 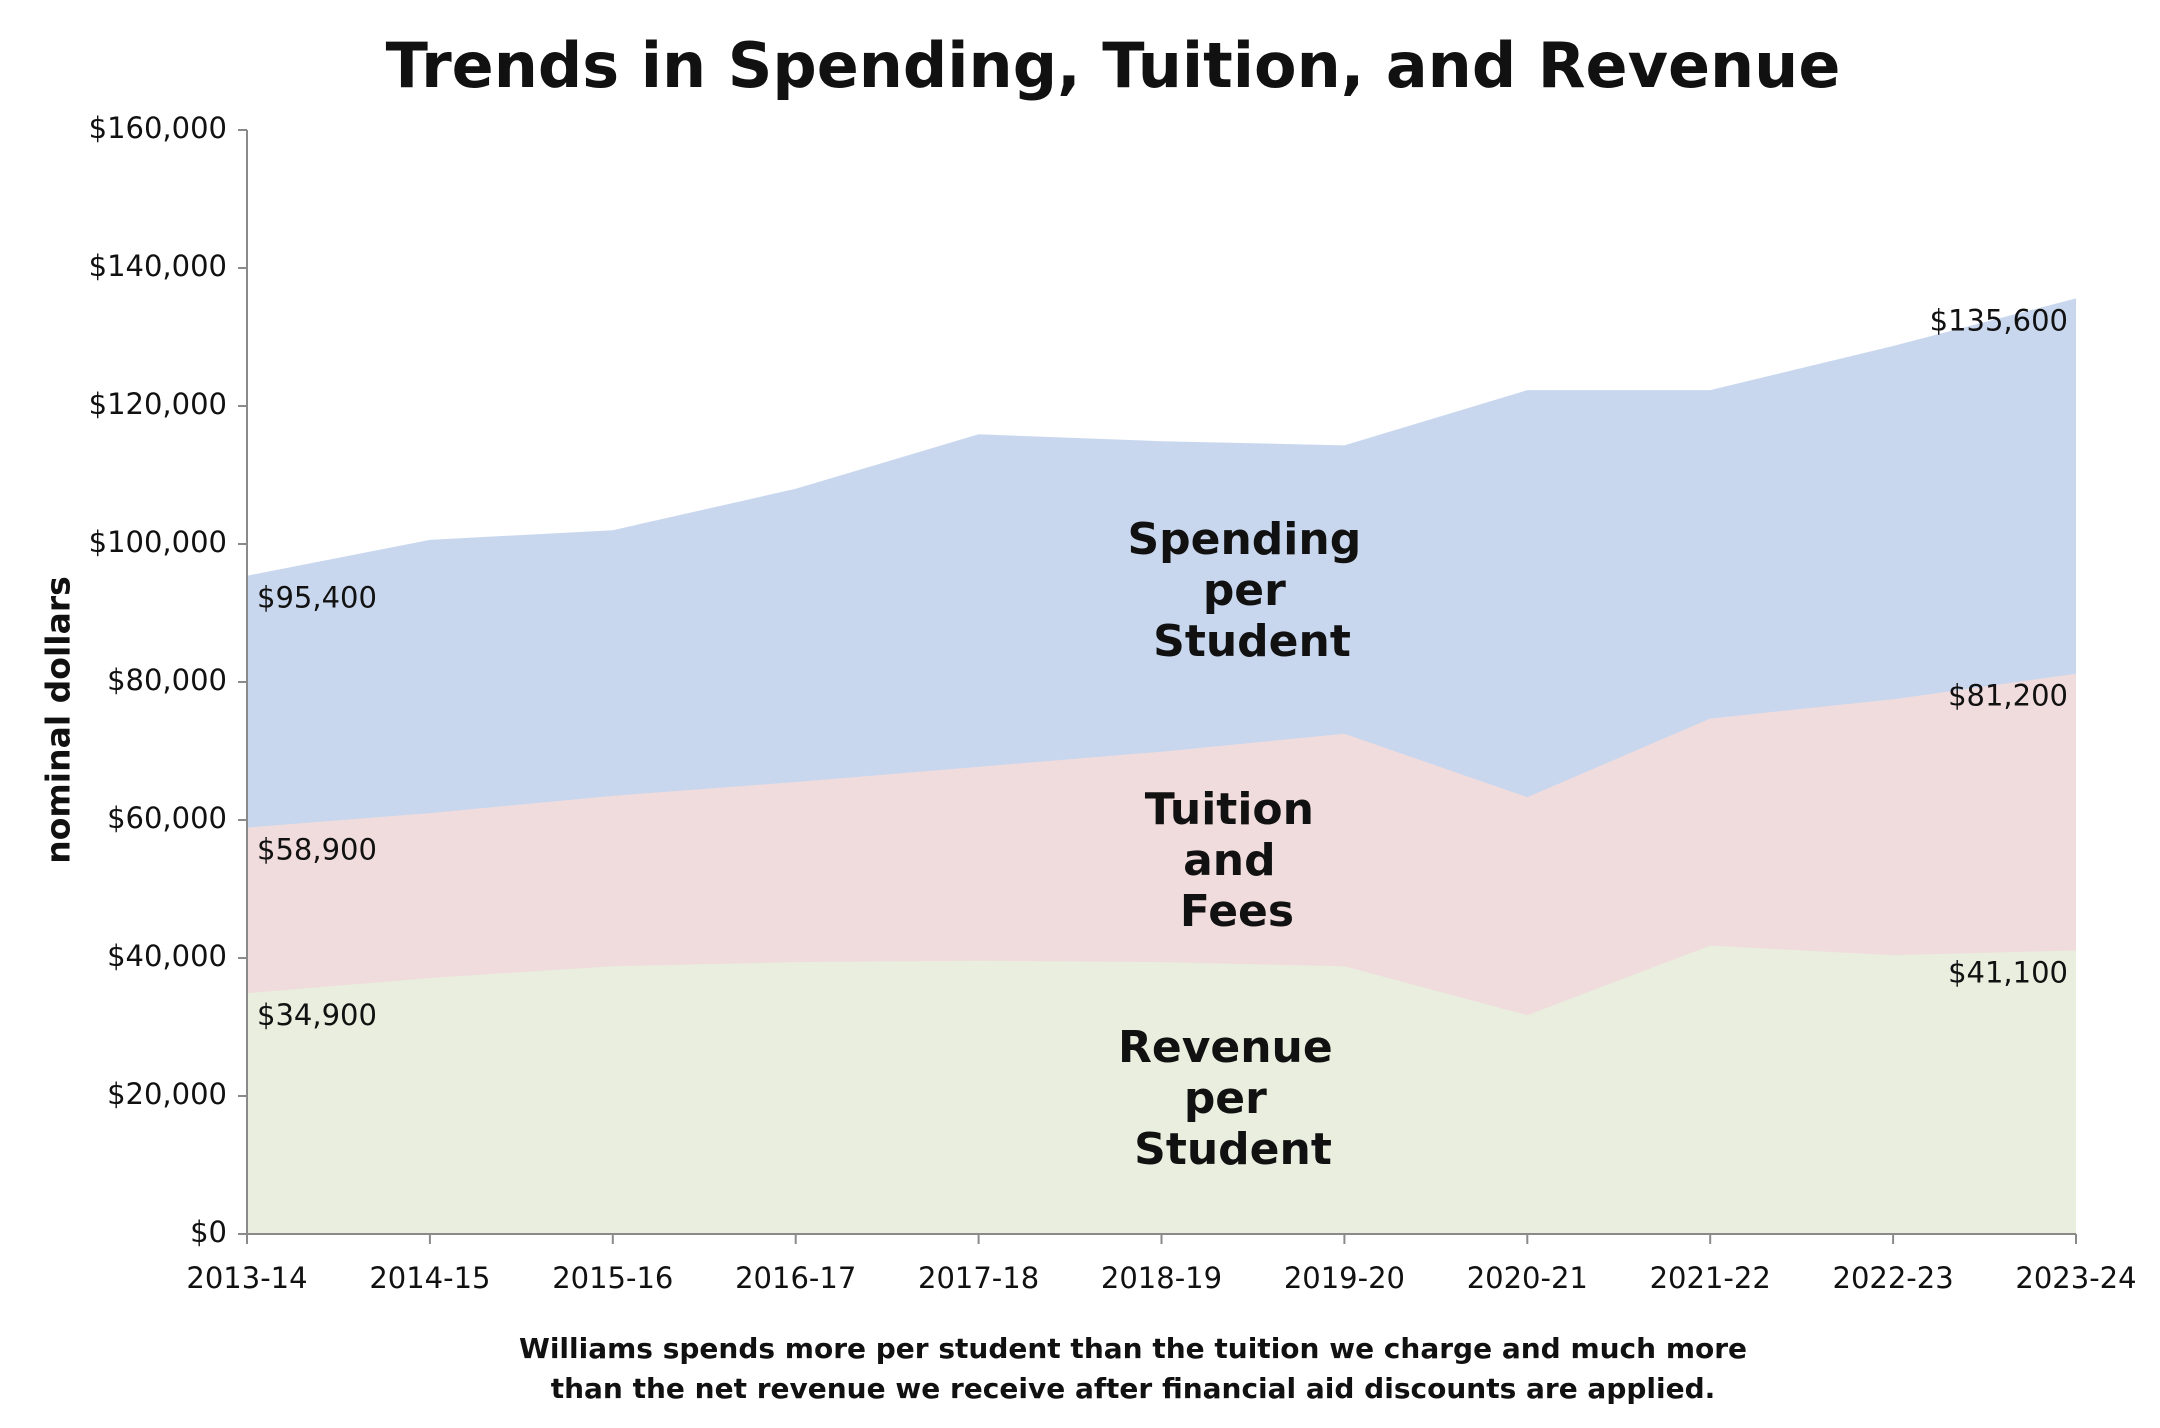 I want to click on data-label: $58,900, so click(x=317, y=850).